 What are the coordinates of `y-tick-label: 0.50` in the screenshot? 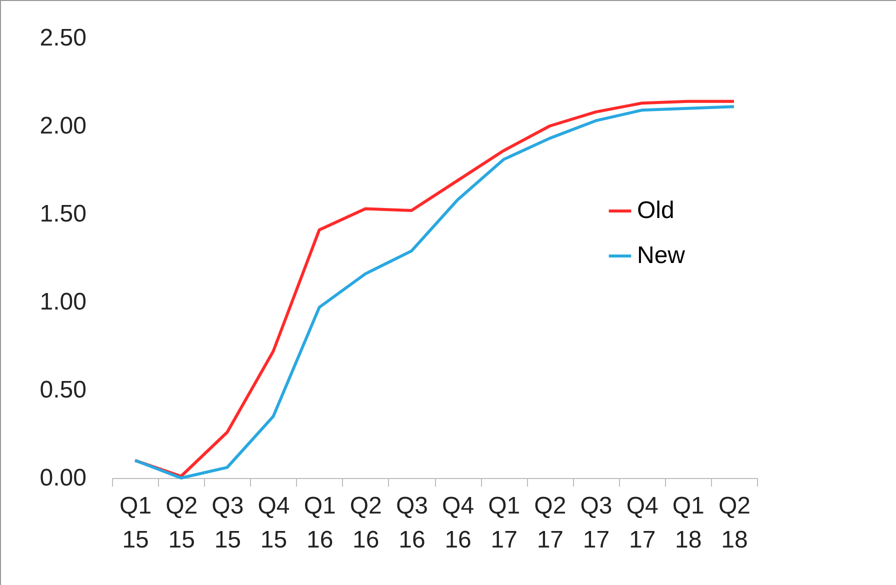 It's located at (63, 390).